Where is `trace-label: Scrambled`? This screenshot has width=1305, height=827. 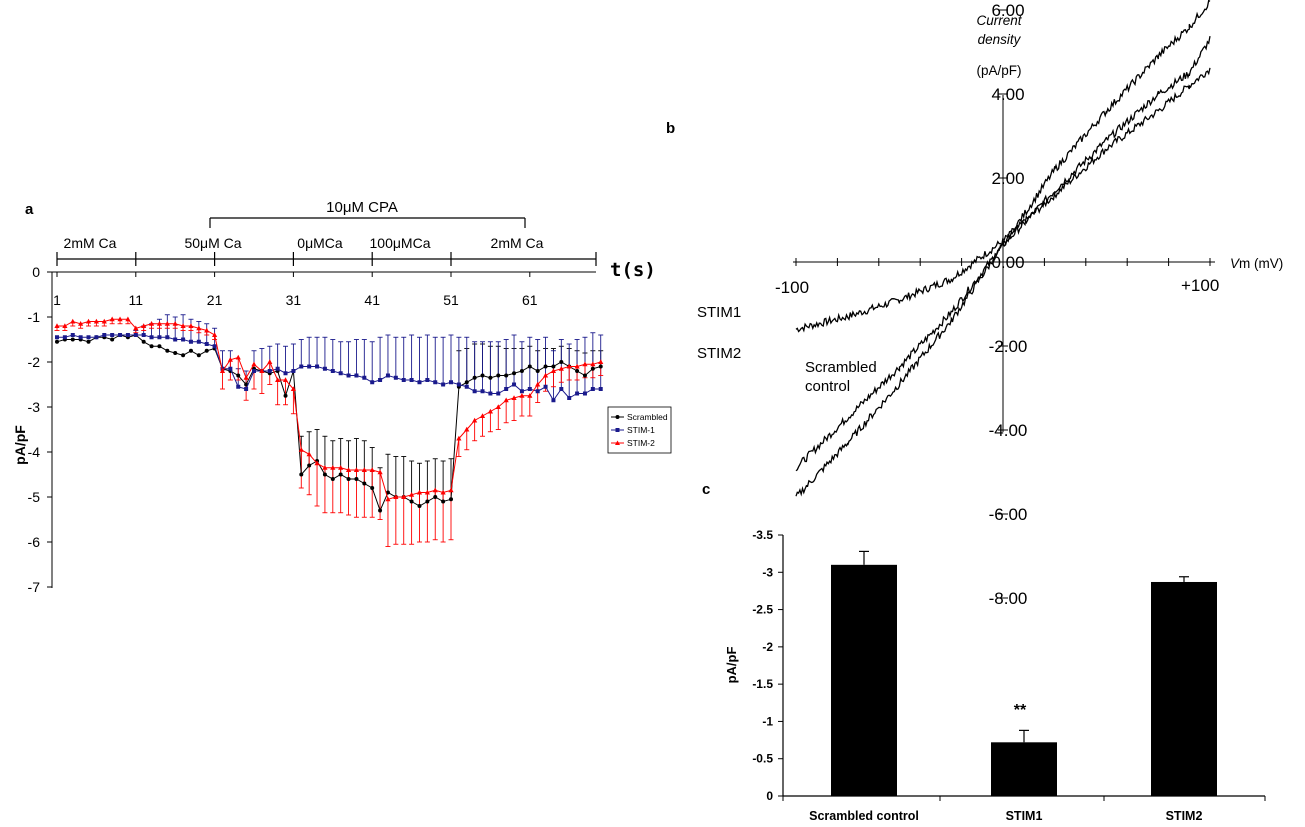 trace-label: Scrambled is located at coordinates (841, 367).